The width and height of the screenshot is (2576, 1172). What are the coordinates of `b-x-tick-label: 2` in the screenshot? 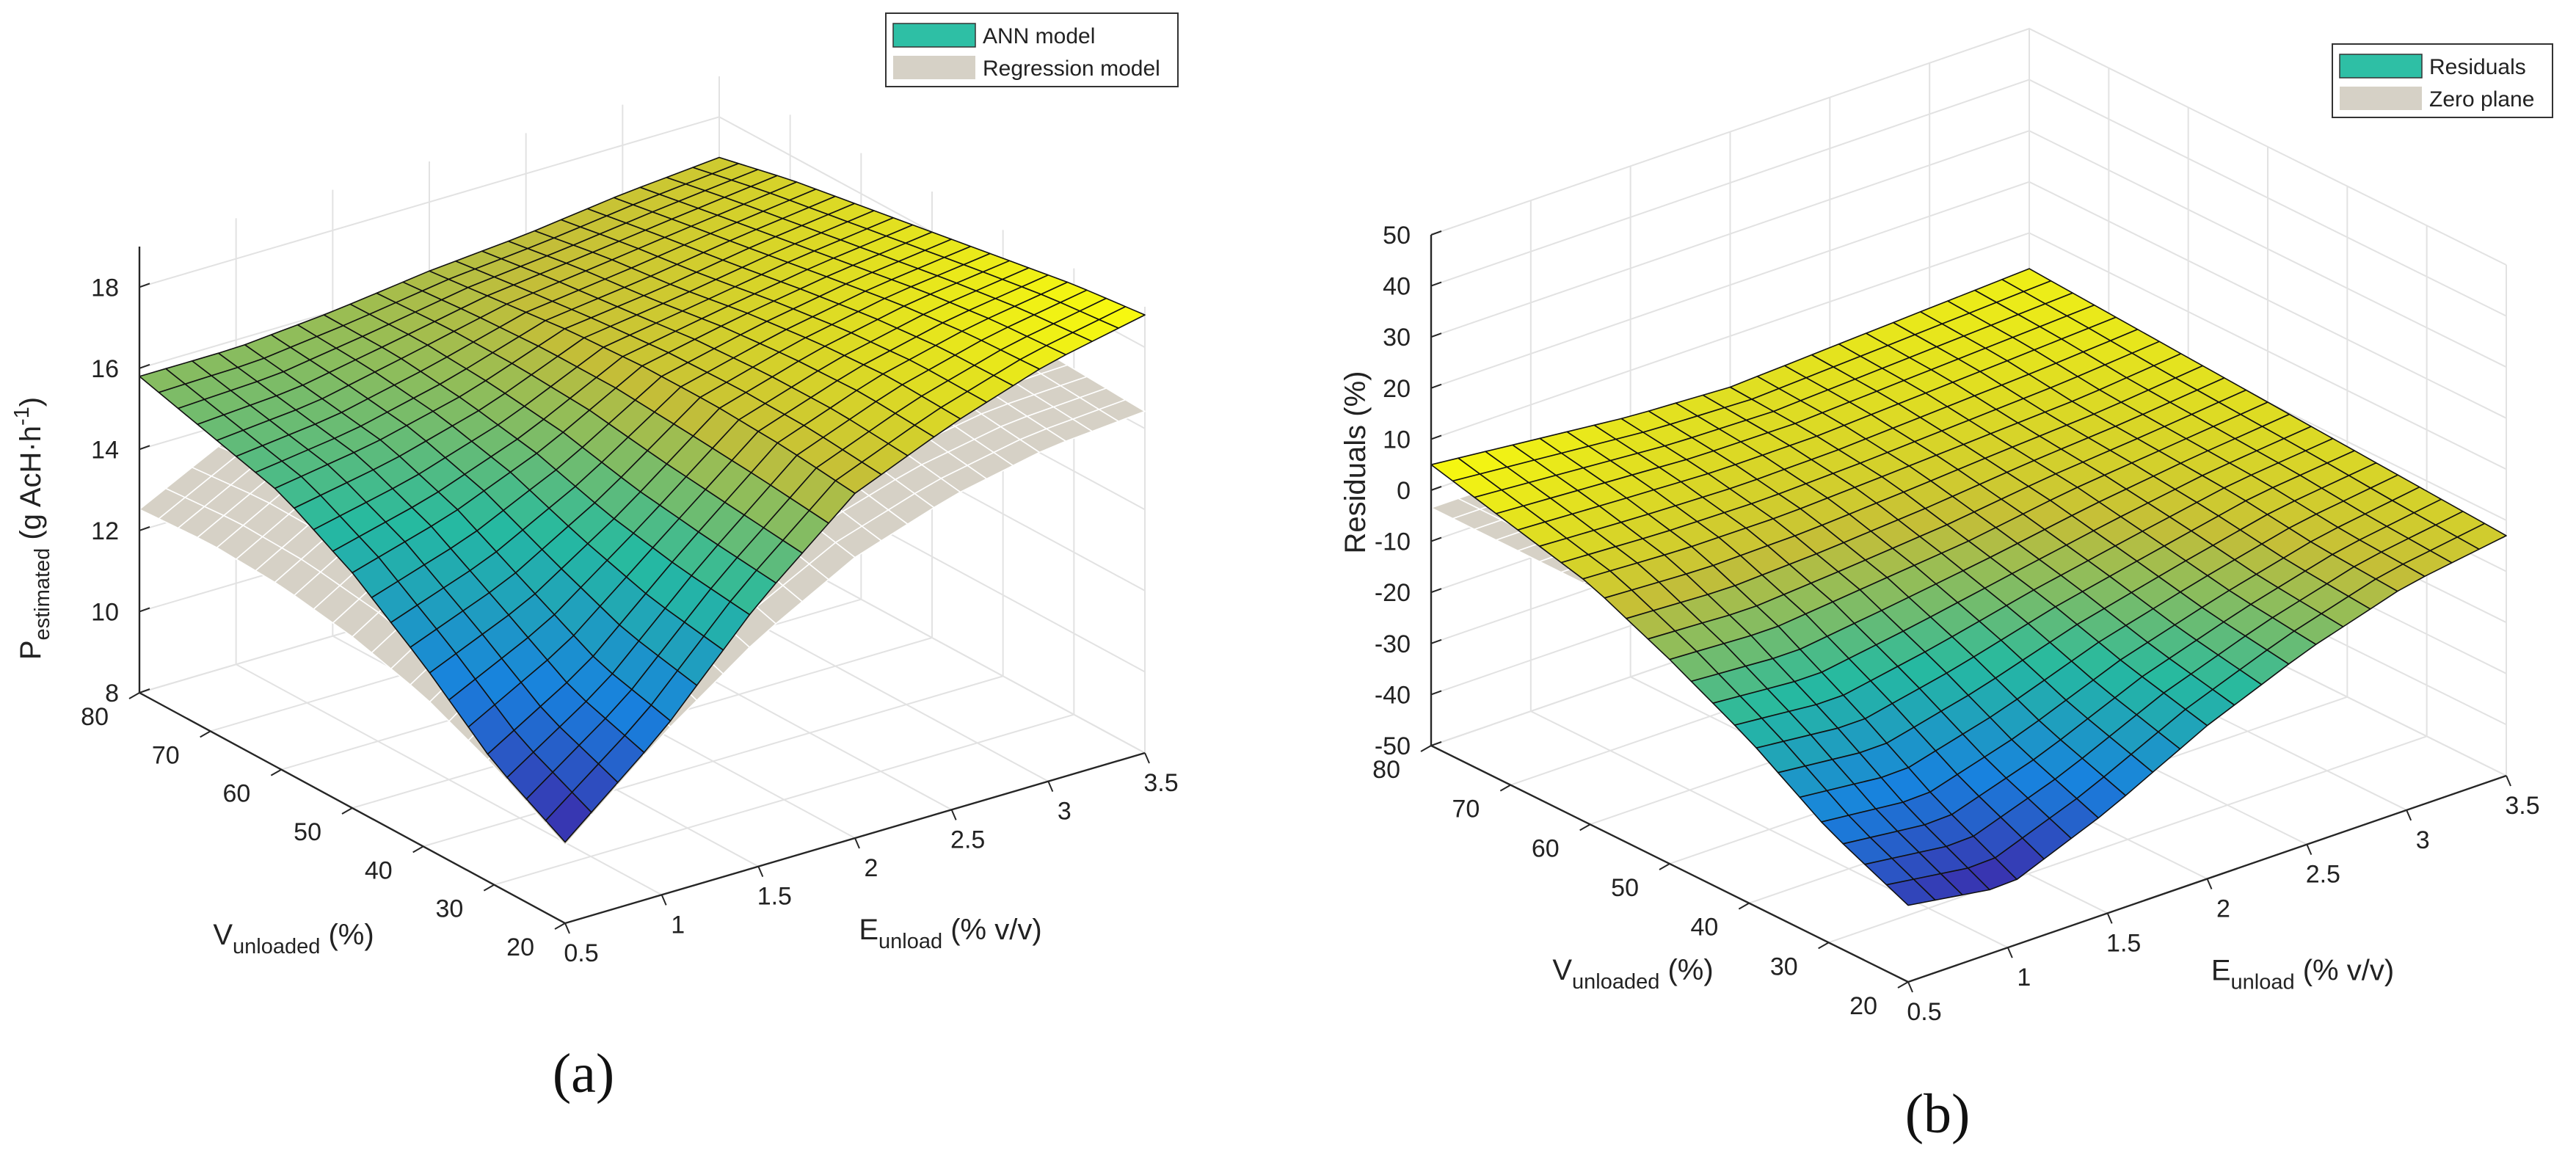 It's located at (2223, 909).